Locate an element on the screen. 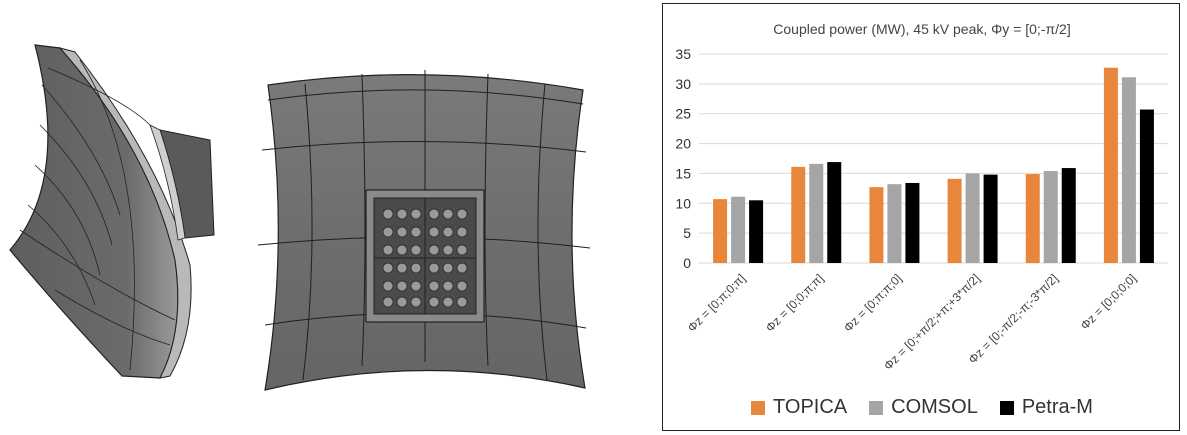  x-category-label-4: Φz = [0;-π/2;-π;-3*π/2] is located at coordinates (1013, 318).